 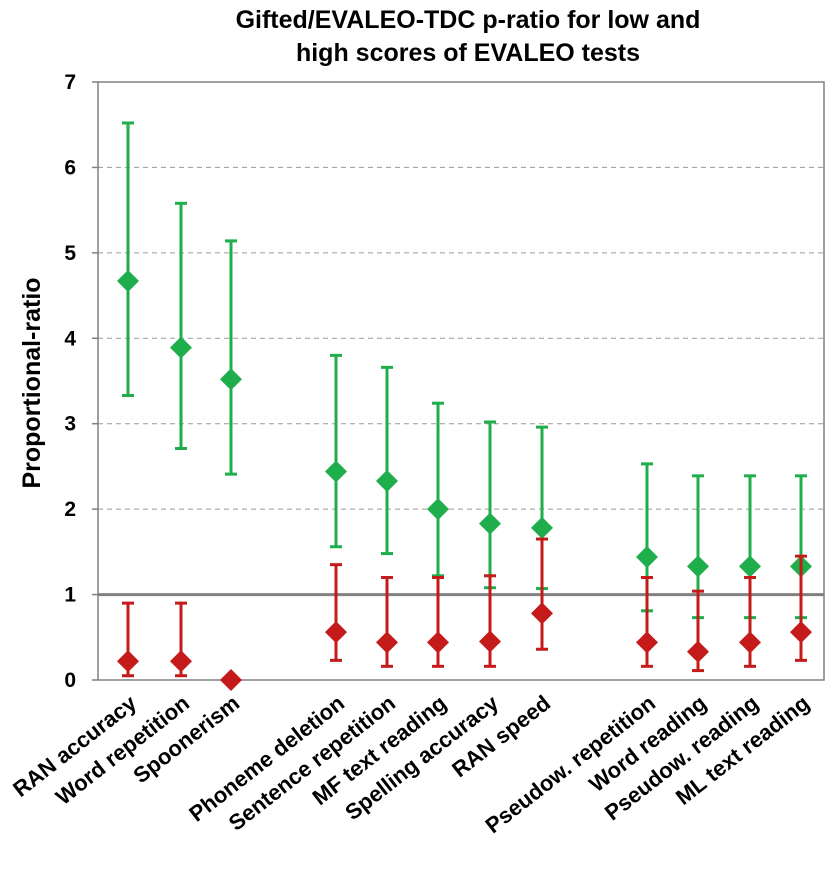 What do you see at coordinates (70, 680) in the screenshot?
I see `y-tick-label-0: 0` at bounding box center [70, 680].